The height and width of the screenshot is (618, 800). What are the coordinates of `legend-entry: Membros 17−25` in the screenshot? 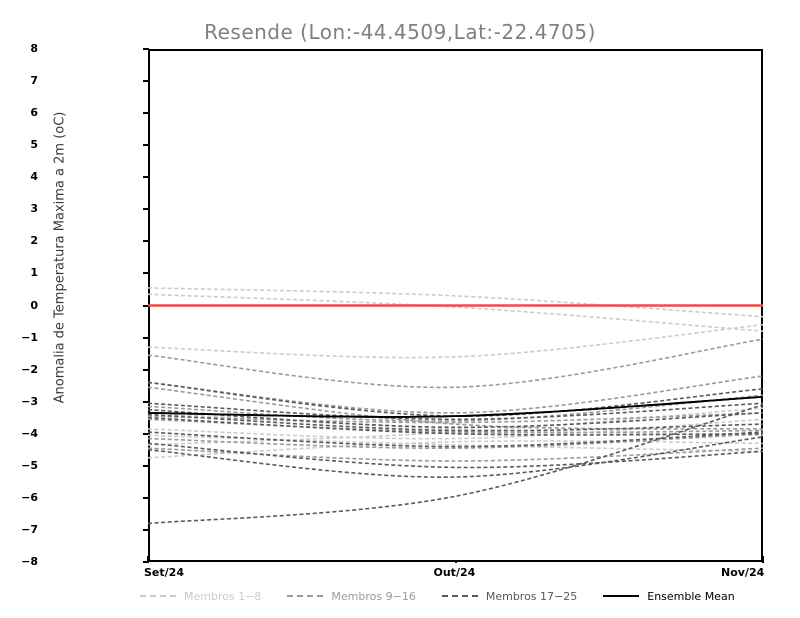 It's located at (509, 596).